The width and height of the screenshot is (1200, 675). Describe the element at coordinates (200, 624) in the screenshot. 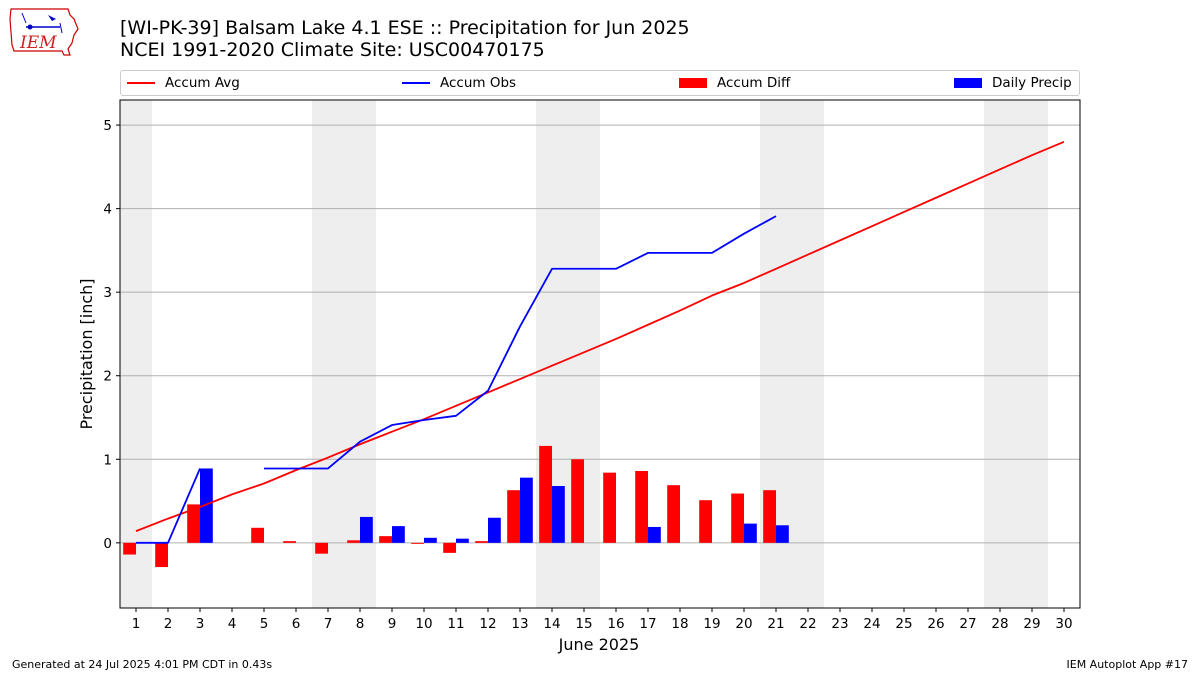

I see `x-tick-label-3: 3` at that location.